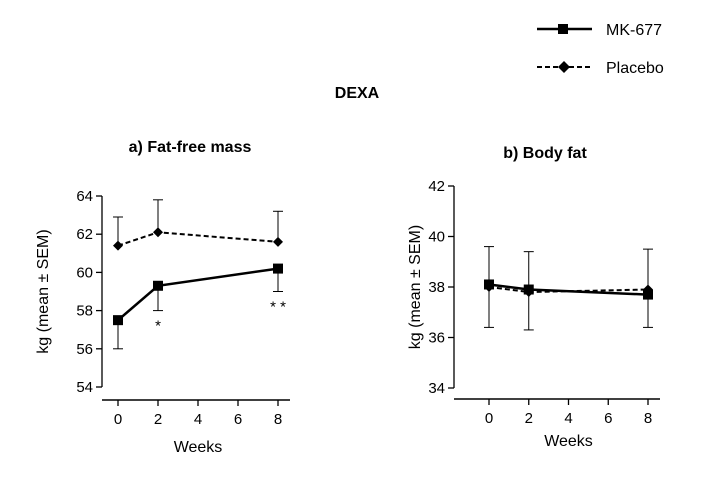  I want to click on y-tick-label: 60, so click(84, 272).